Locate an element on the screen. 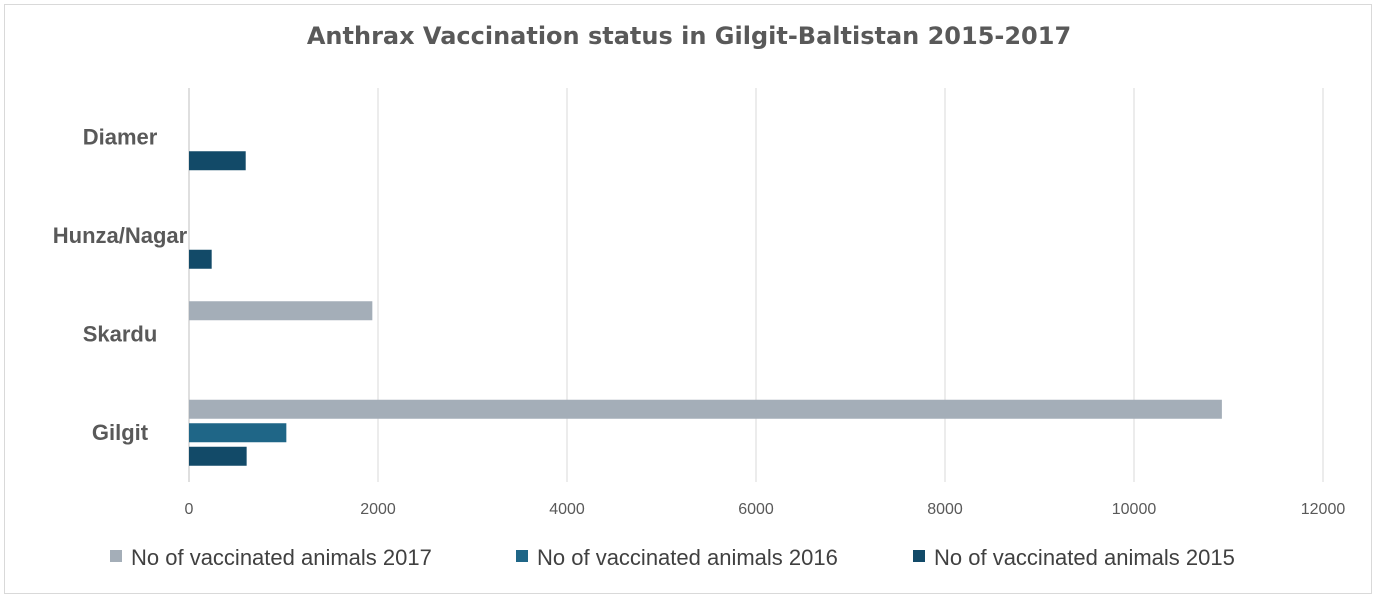  x-tick-label: 12000 is located at coordinates (1323, 509).